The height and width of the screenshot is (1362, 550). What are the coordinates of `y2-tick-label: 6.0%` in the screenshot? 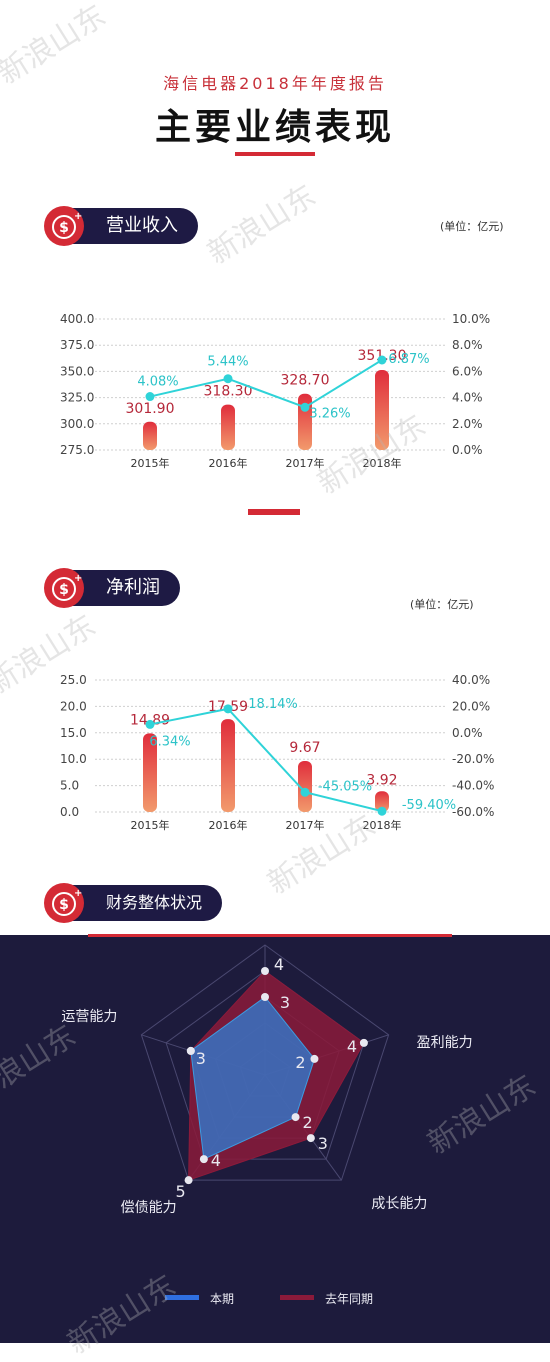 It's located at (467, 371).